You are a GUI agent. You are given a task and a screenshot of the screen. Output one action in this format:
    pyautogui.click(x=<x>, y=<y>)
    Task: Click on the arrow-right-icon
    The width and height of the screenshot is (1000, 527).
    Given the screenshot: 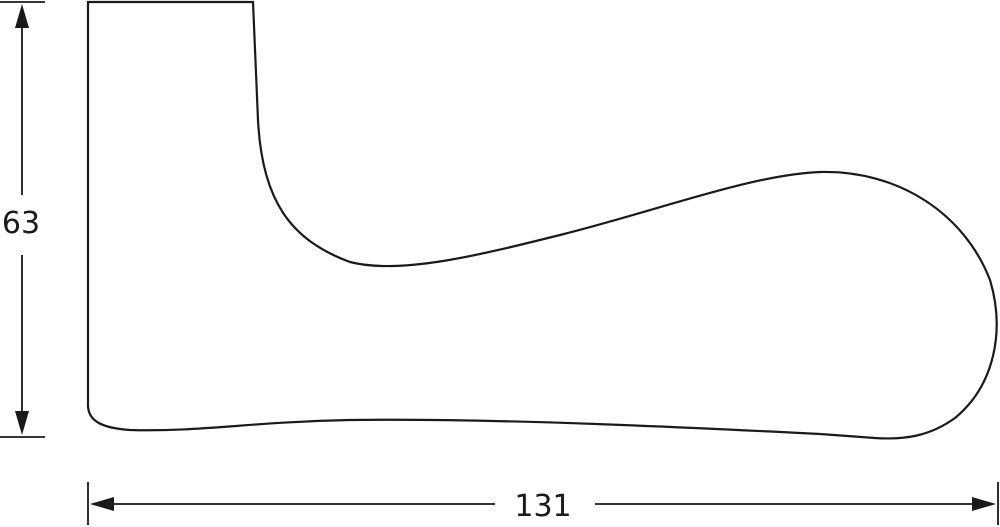 What is the action you would take?
    pyautogui.click(x=984, y=504)
    